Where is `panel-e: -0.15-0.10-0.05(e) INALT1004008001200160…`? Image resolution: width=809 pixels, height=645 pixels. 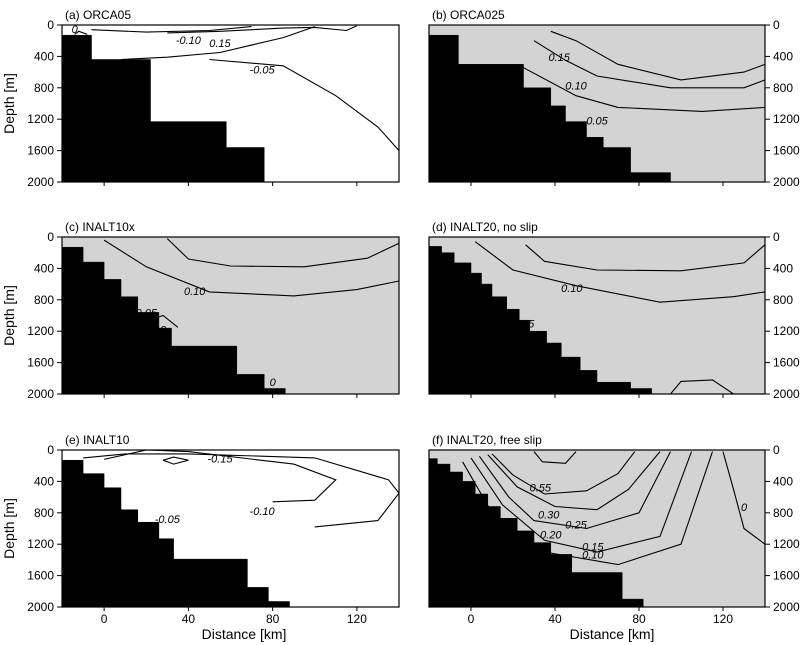
panel-e: -0.15-0.10-0.05(e) INALT1004008001200160… is located at coordinates (200, 529).